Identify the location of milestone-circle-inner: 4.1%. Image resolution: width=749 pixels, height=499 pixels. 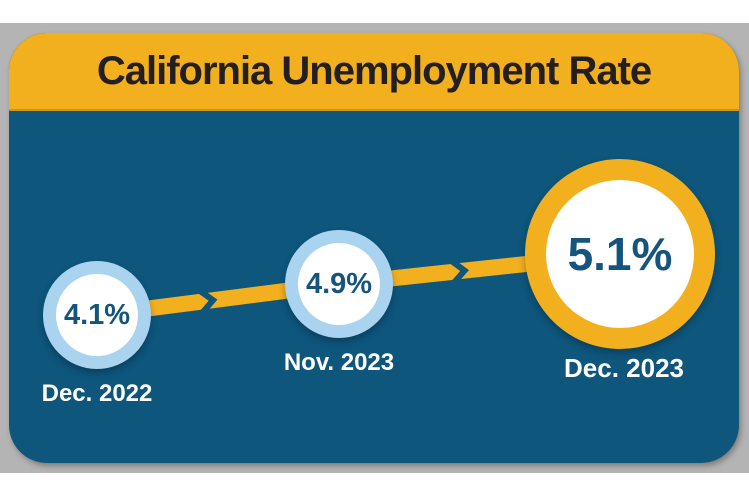
(97, 315).